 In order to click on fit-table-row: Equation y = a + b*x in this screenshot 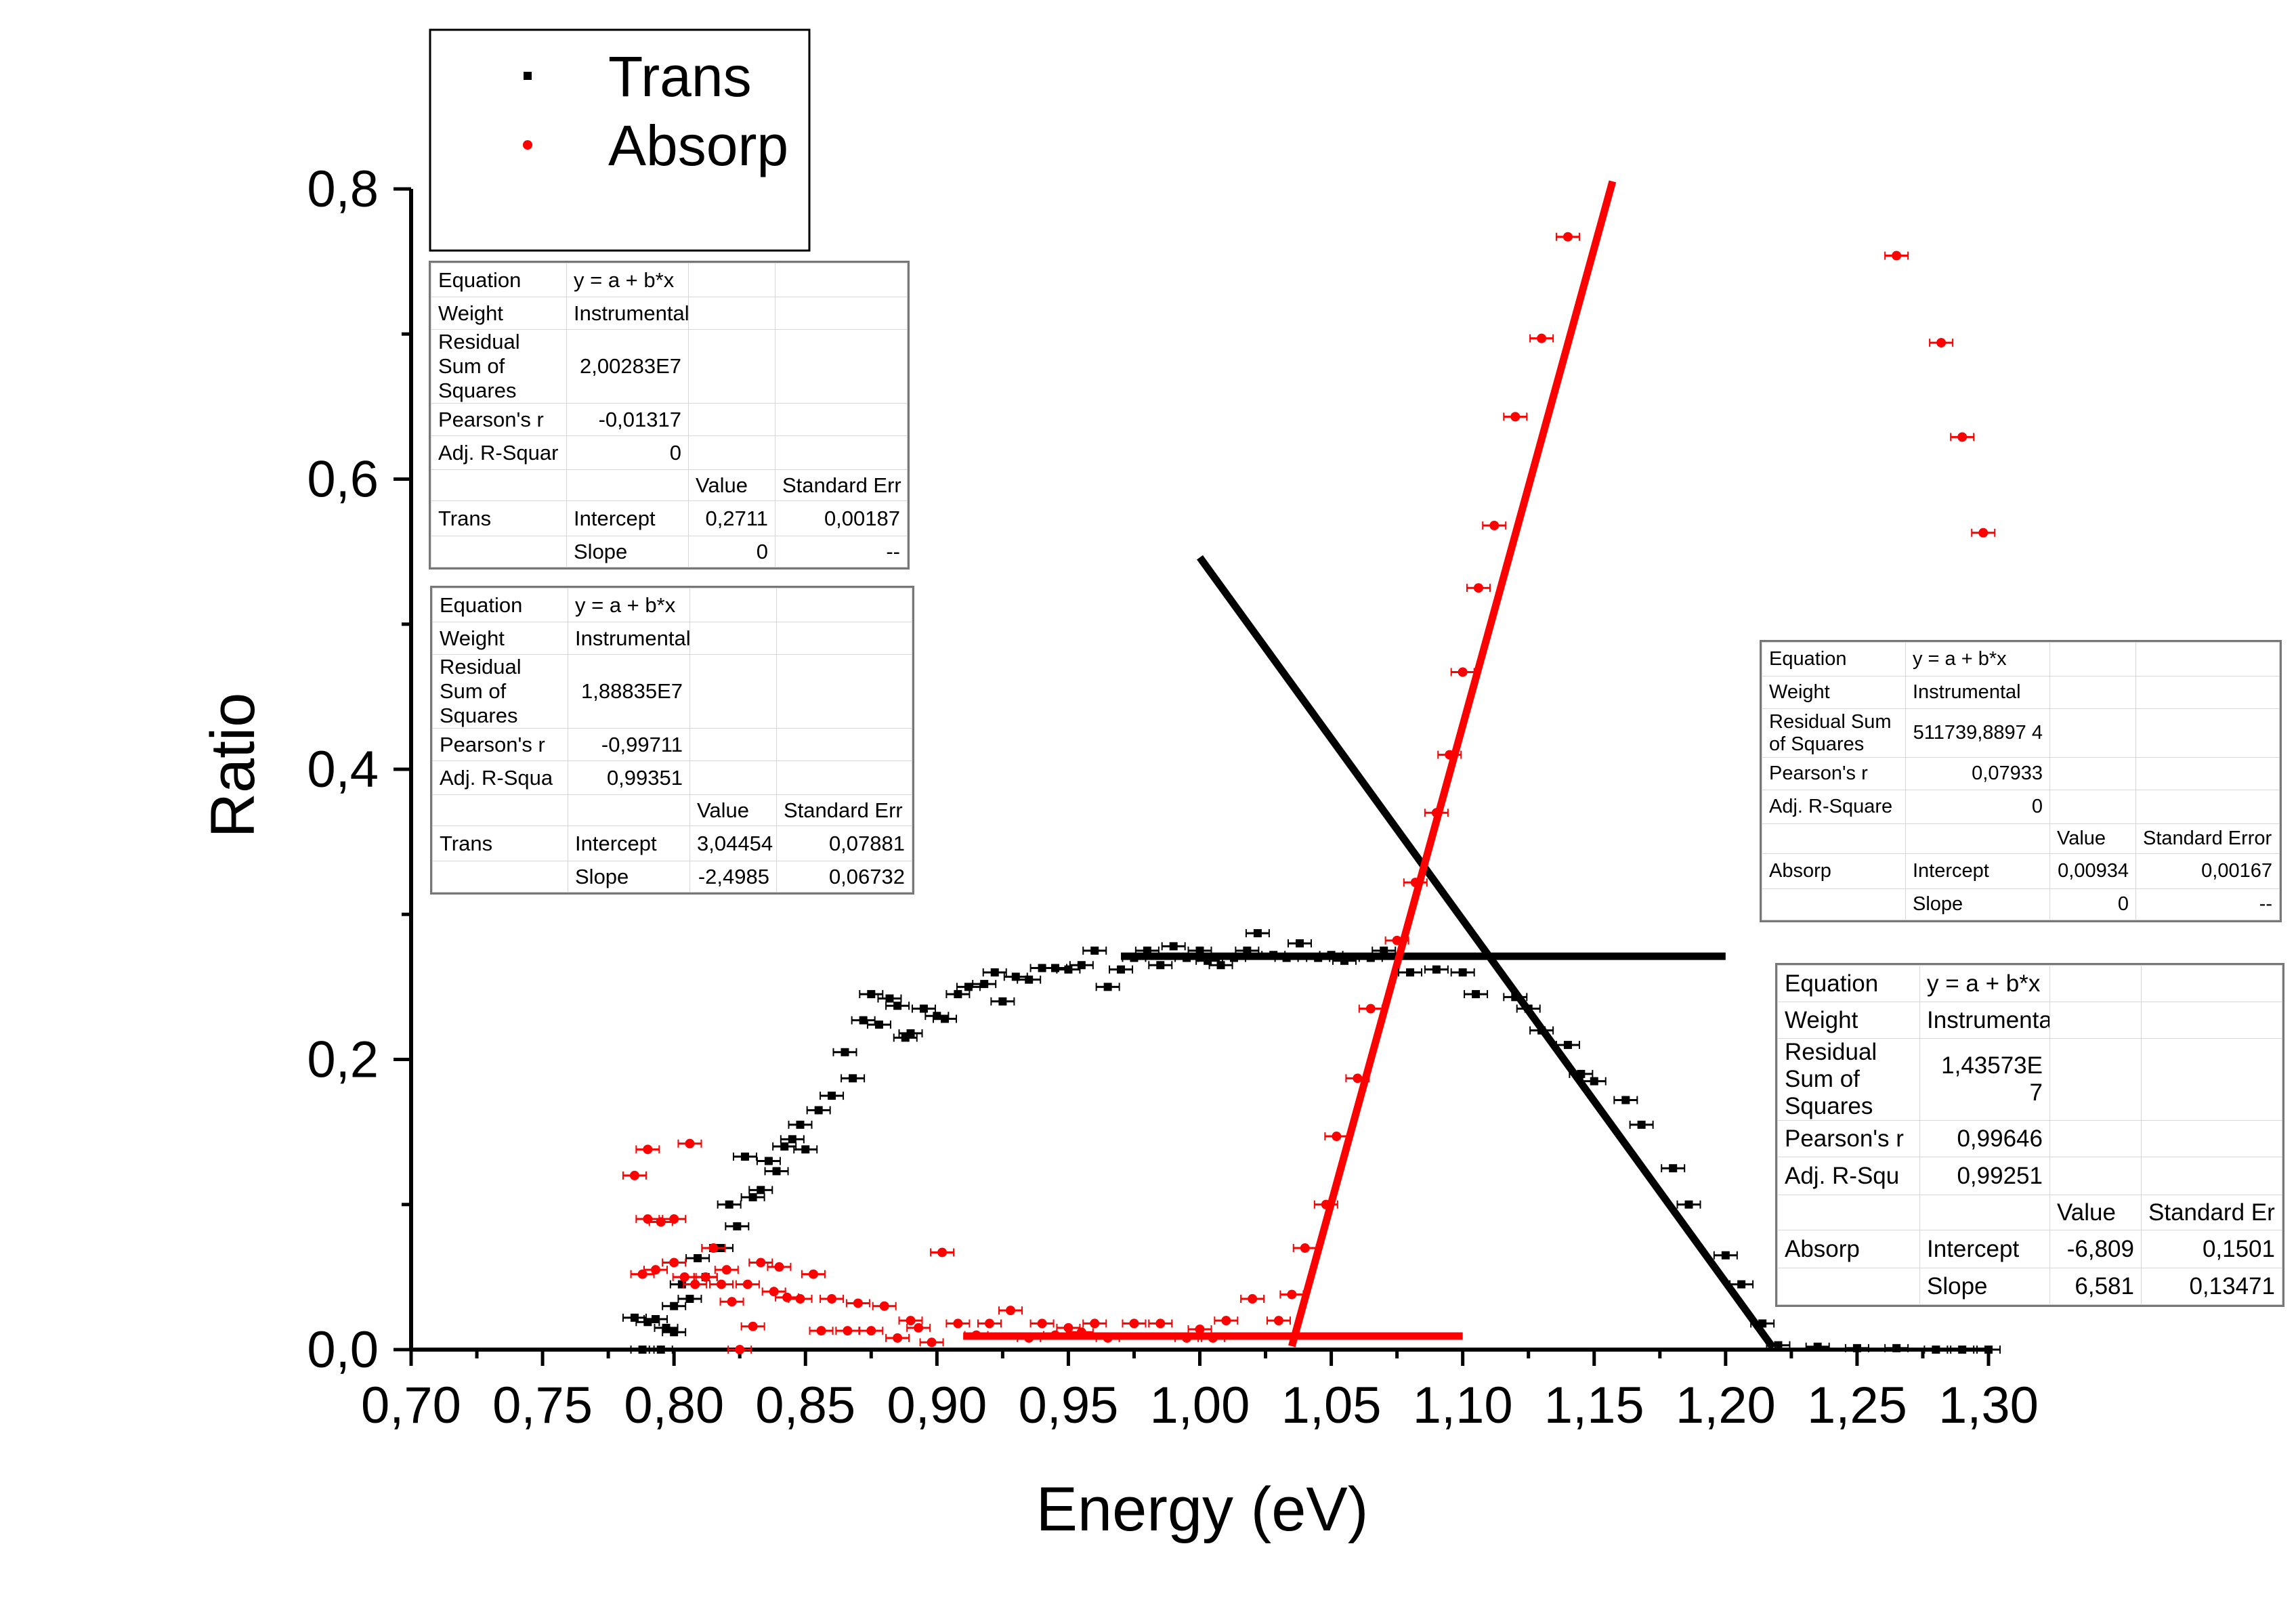, I will do `click(669, 280)`.